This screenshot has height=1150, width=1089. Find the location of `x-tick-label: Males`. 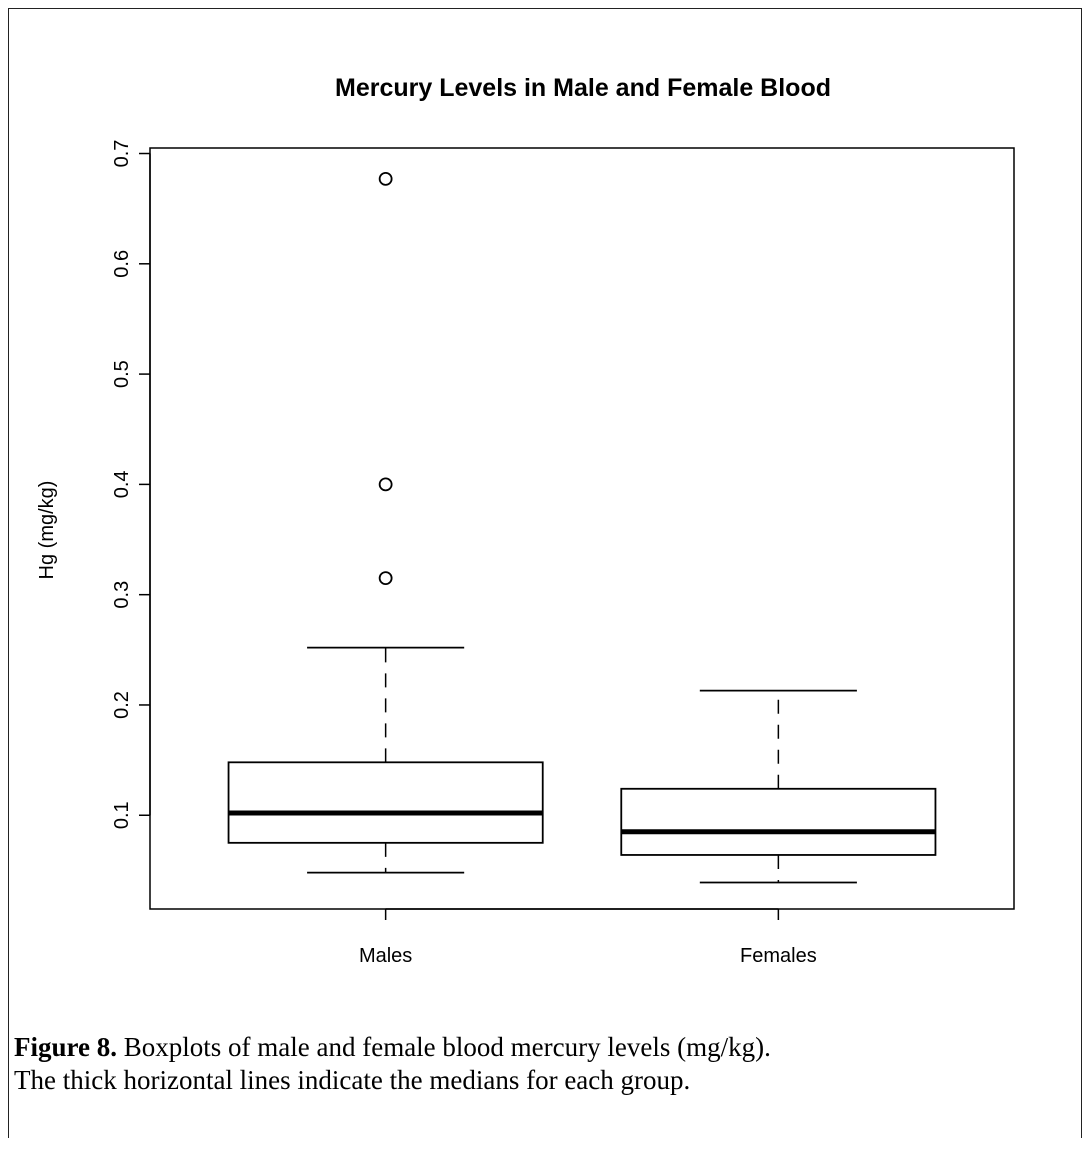

x-tick-label: Males is located at coordinates (385, 956).